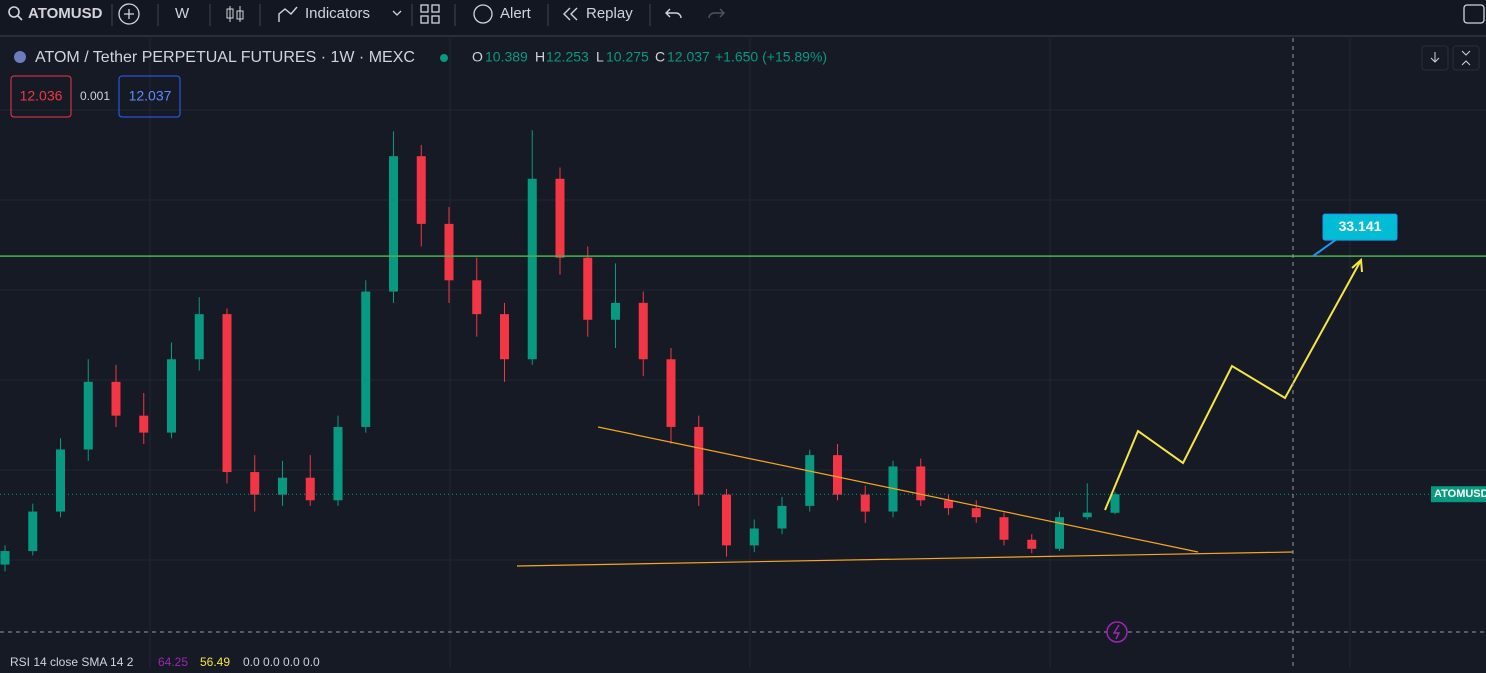  I want to click on collapse-button, so click(1435, 58).